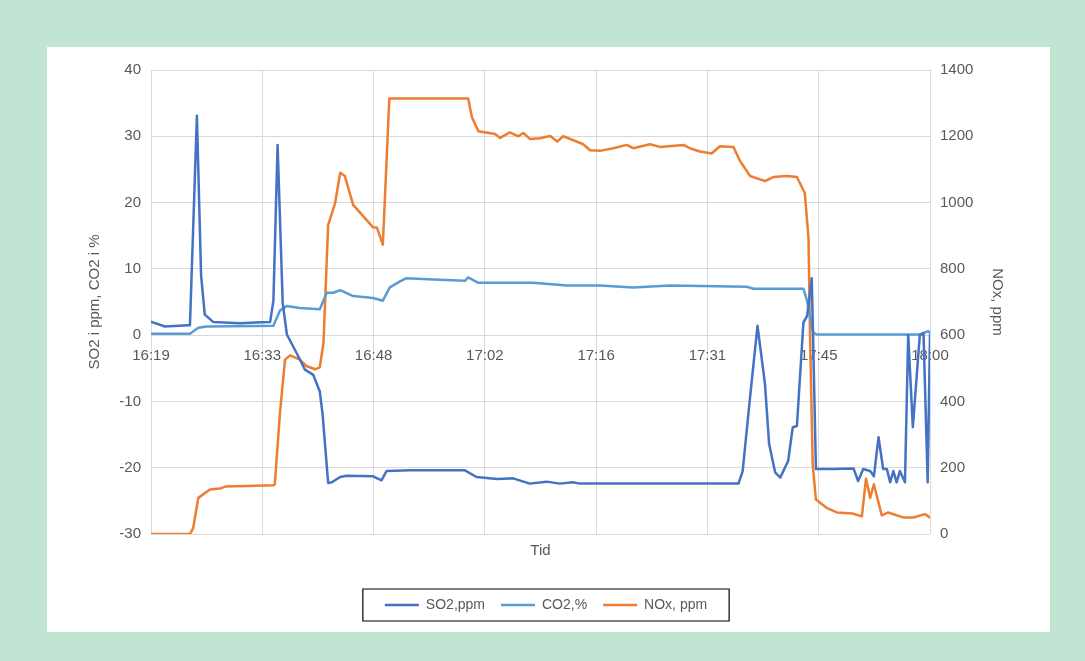 Image resolution: width=1085 pixels, height=661 pixels. I want to click on y-tick-label: -10, so click(130, 400).